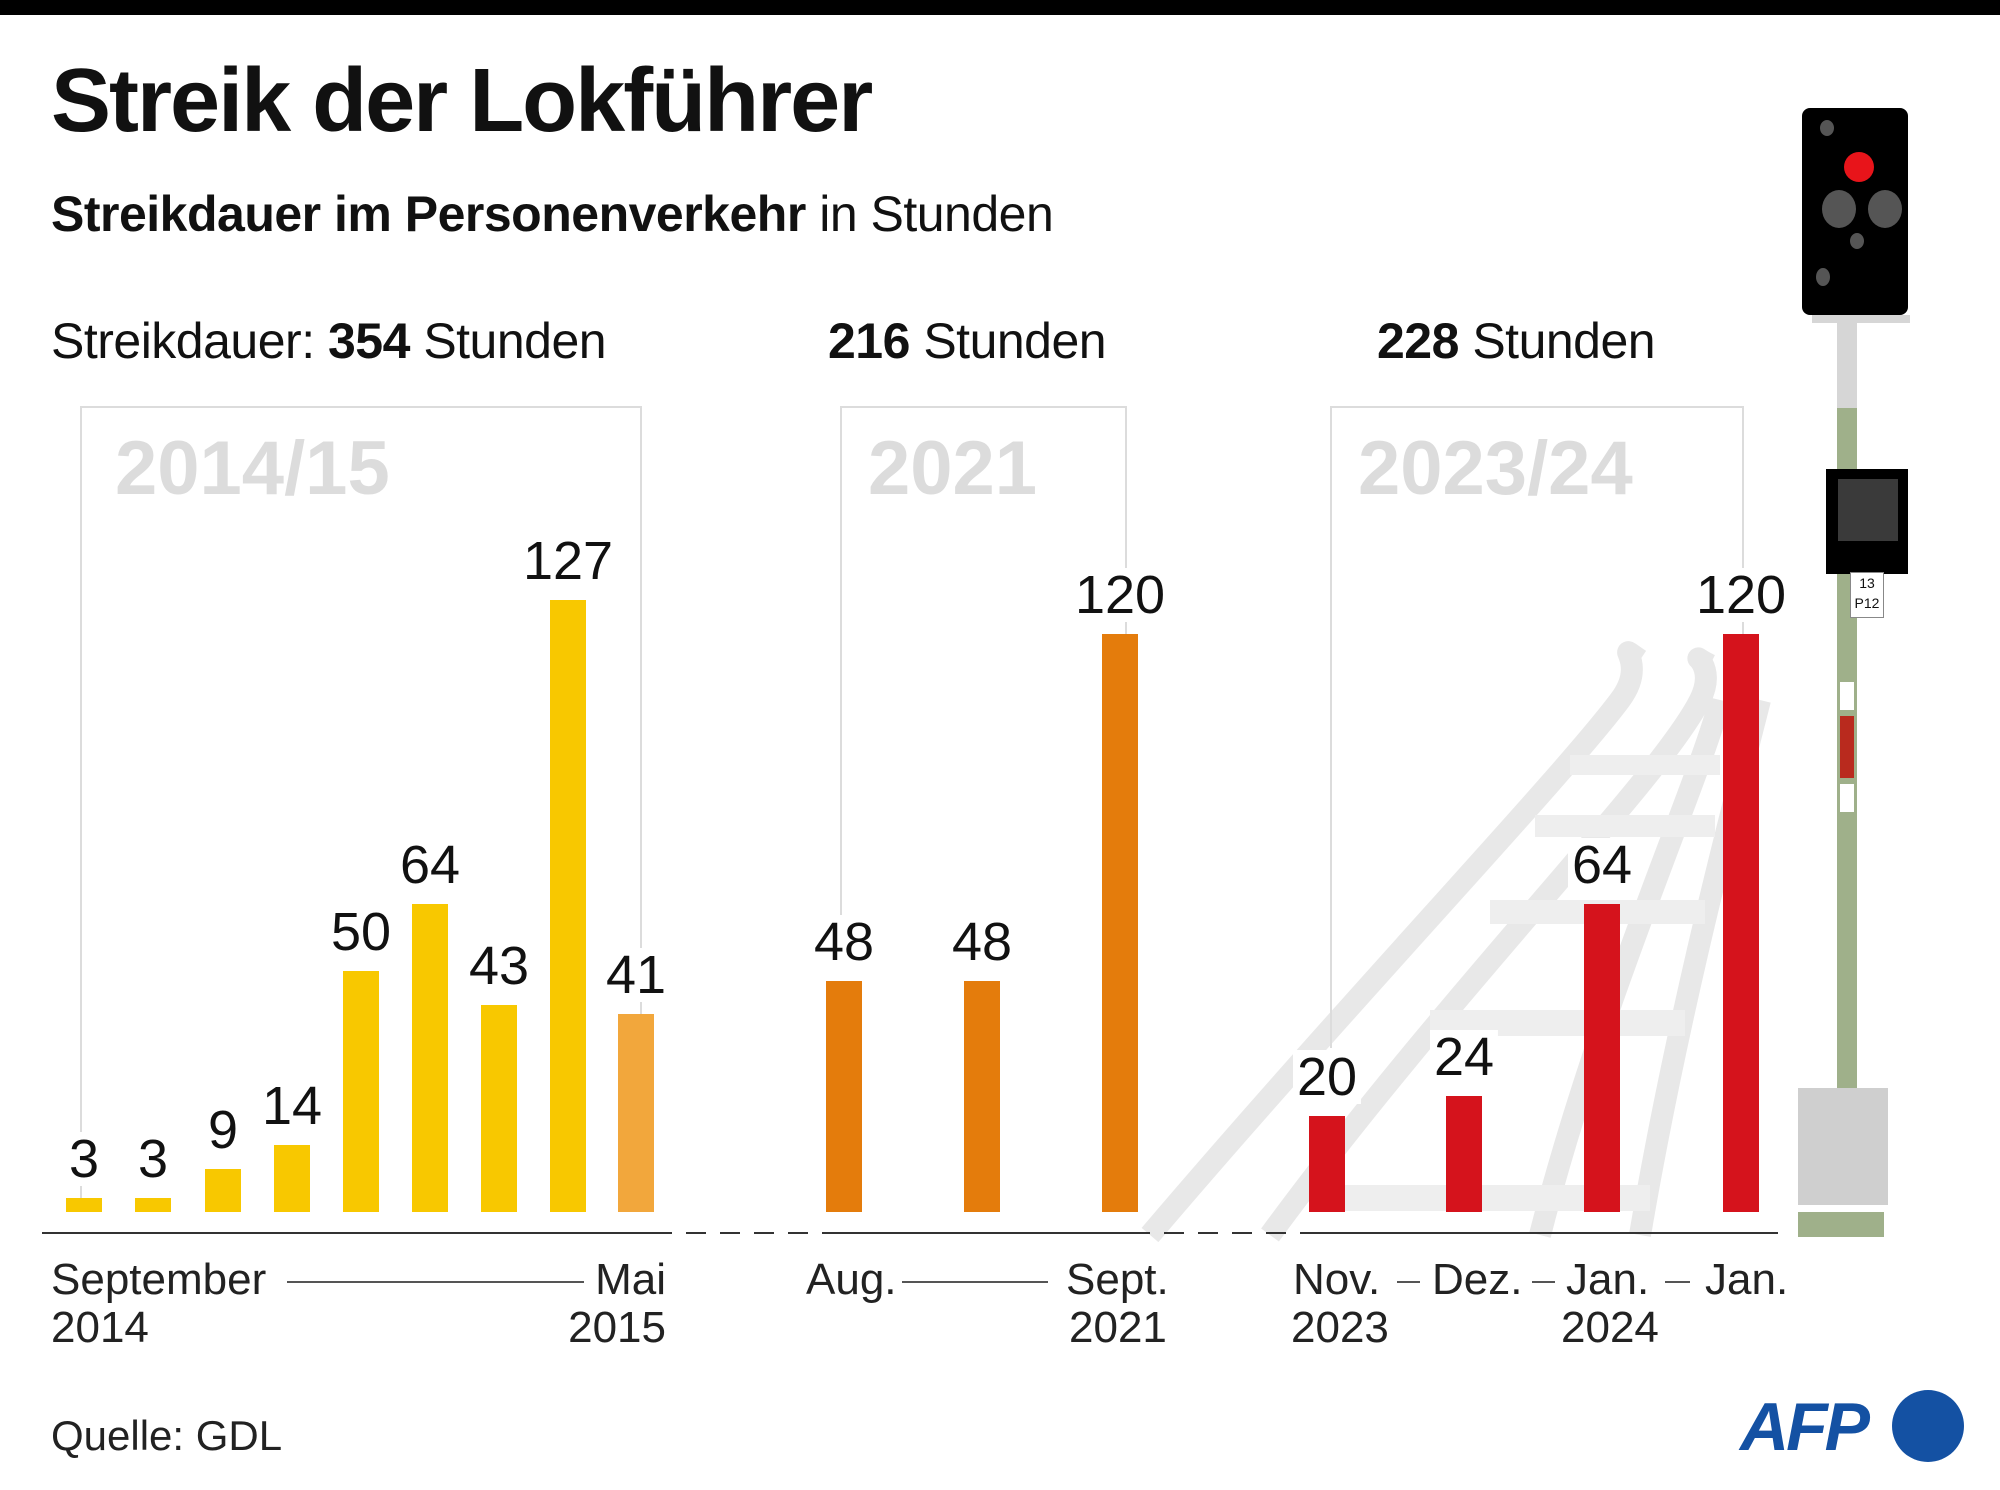 This screenshot has height=1490, width=2000. I want to click on x-label: Nov., so click(1337, 1279).